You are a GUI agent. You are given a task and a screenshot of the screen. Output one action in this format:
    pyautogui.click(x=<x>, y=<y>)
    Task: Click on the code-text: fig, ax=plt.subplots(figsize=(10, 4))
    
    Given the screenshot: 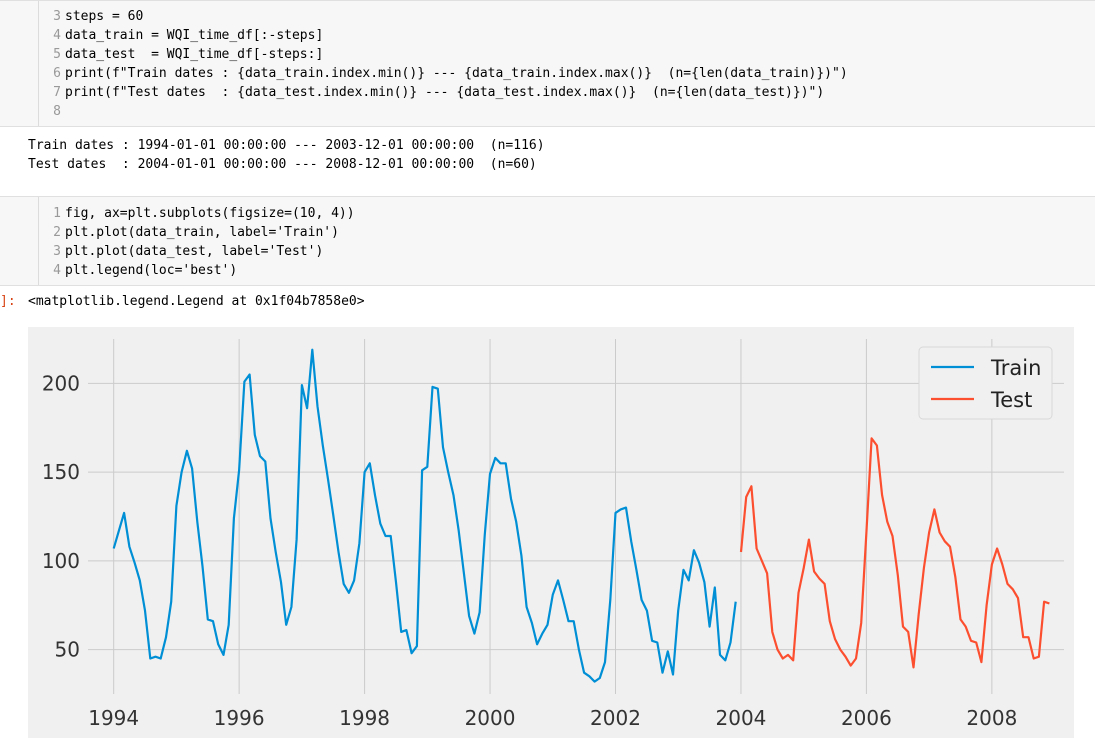 What is the action you would take?
    pyautogui.click(x=210, y=213)
    